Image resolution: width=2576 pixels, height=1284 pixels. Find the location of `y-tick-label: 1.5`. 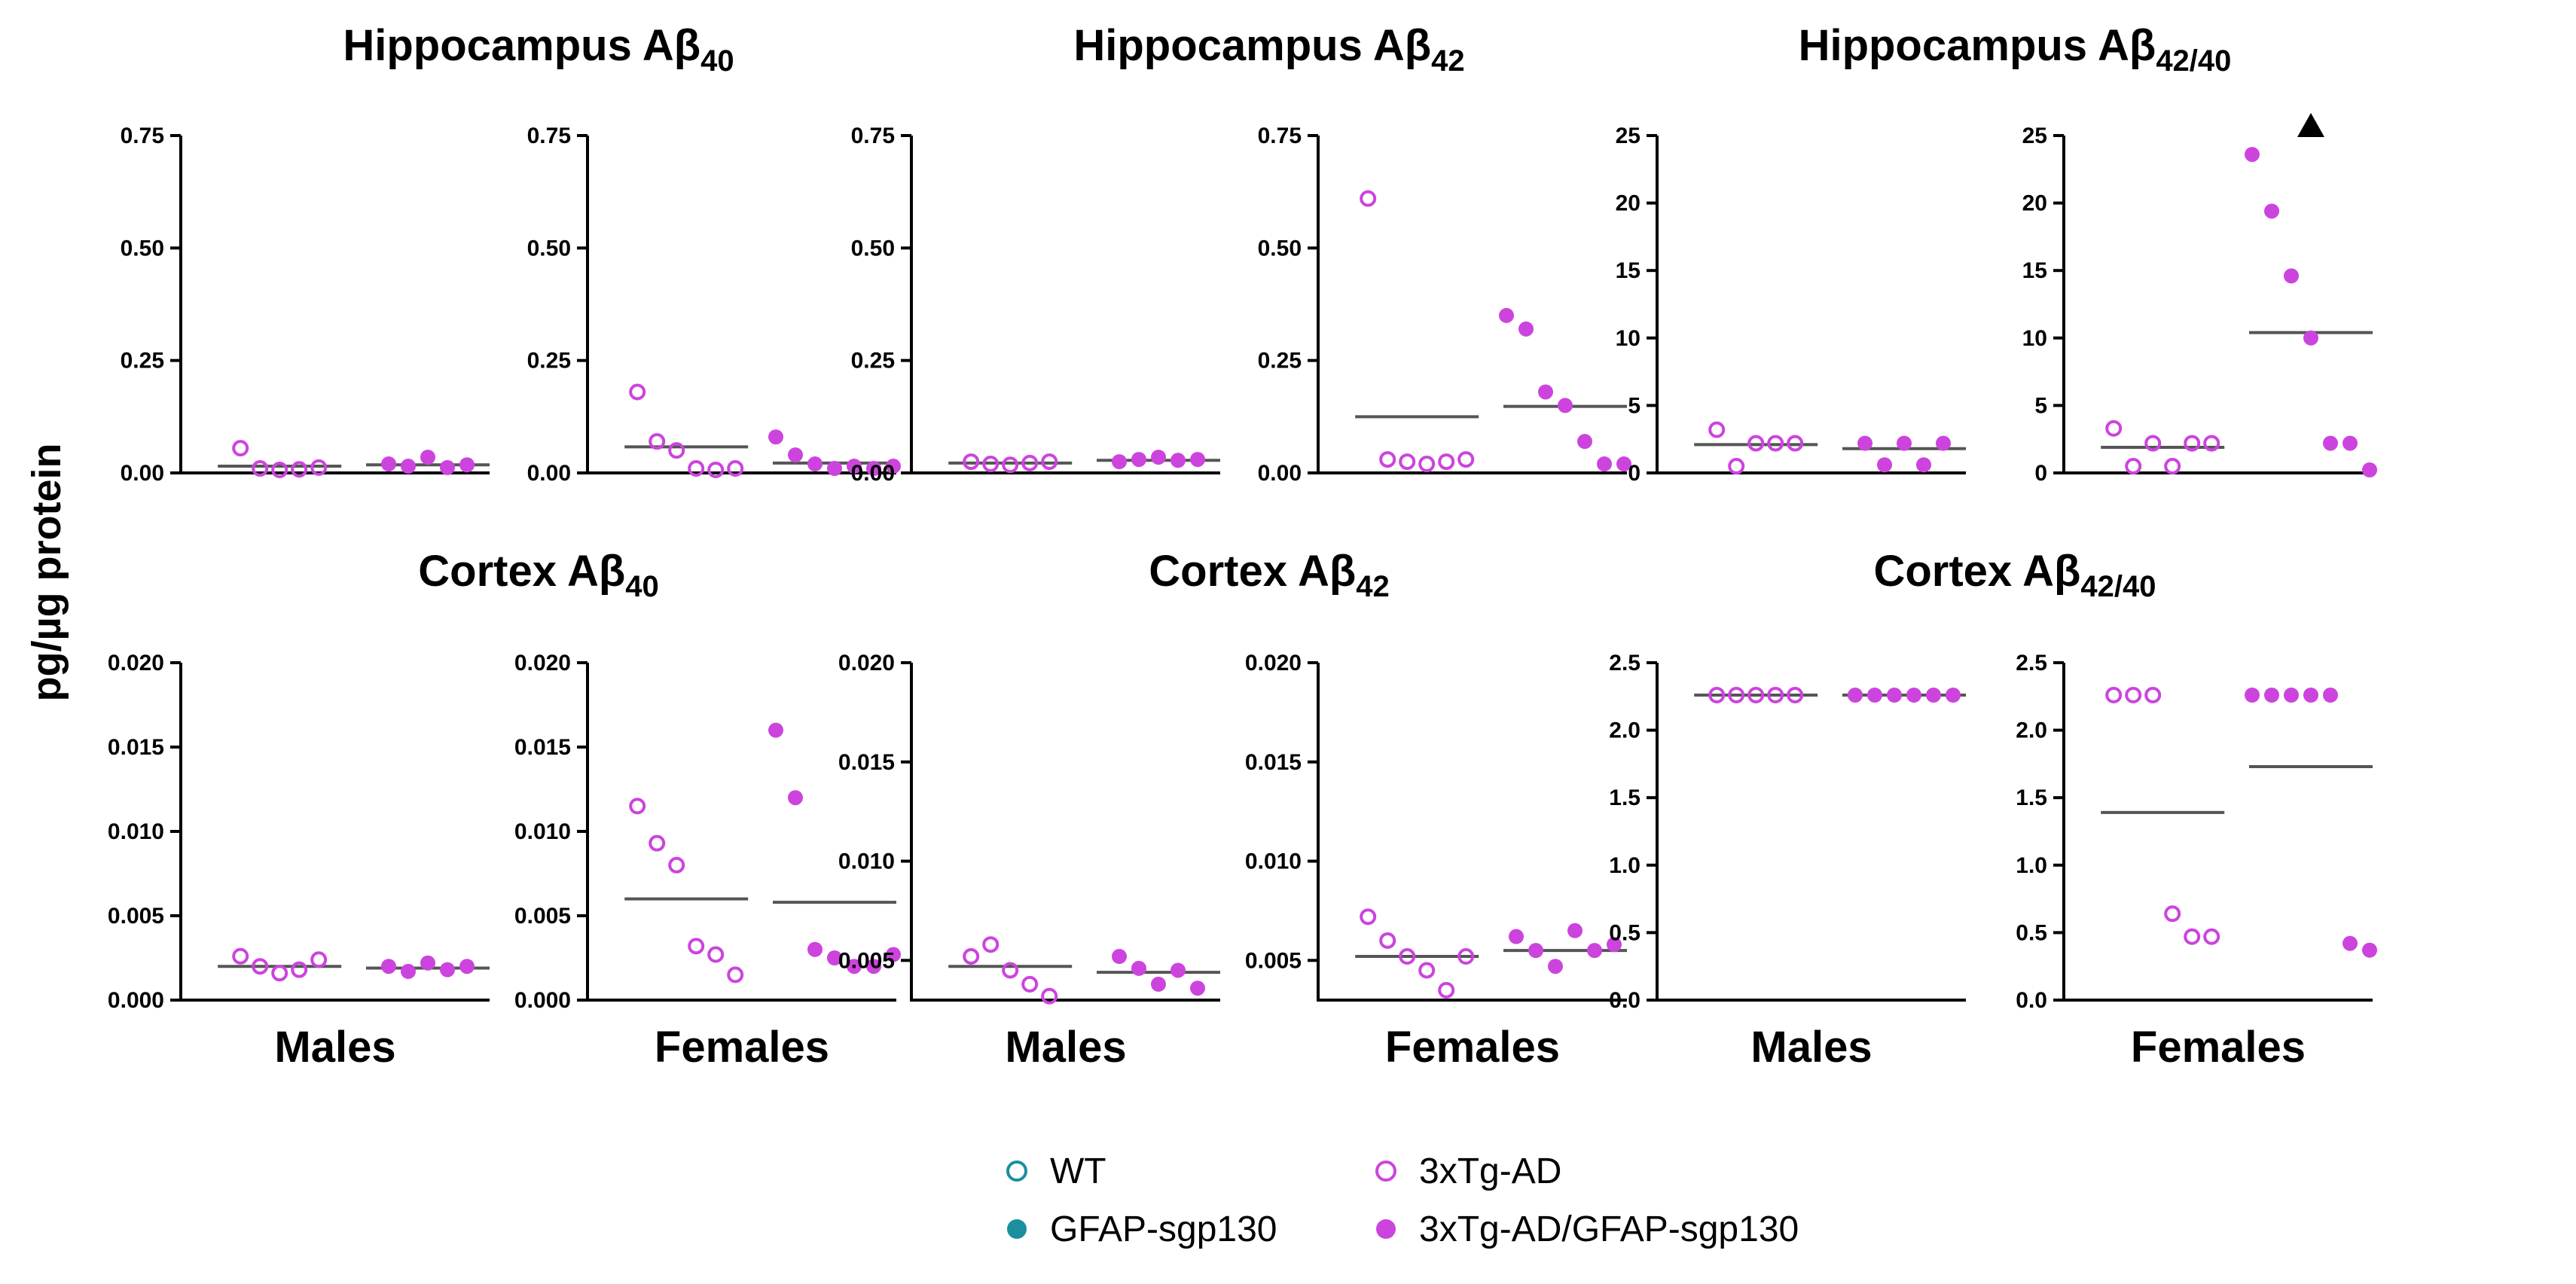

y-tick-label: 1.5 is located at coordinates (2032, 797).